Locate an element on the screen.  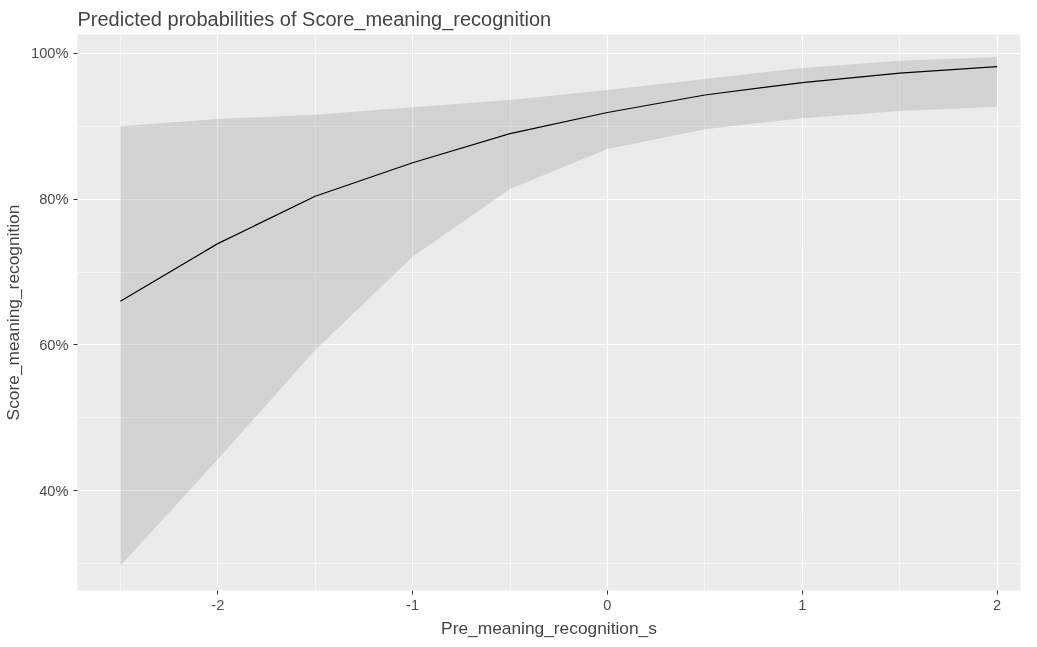
x-tick-label: 2 is located at coordinates (997, 604).